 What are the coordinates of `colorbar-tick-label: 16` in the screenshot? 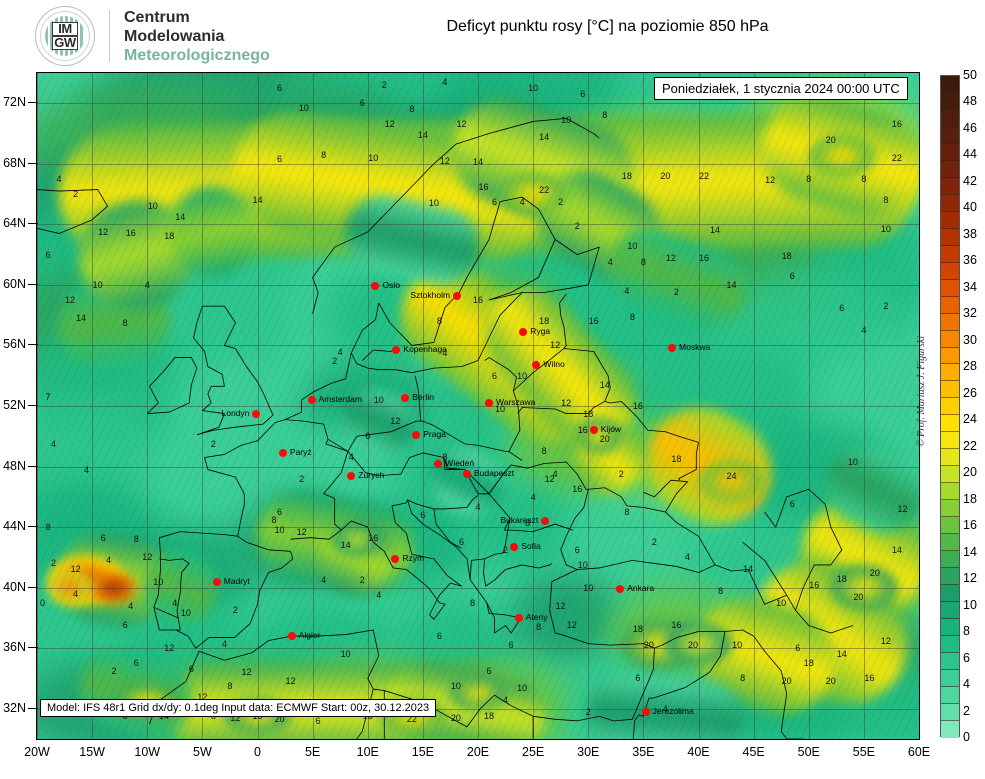 It's located at (970, 525).